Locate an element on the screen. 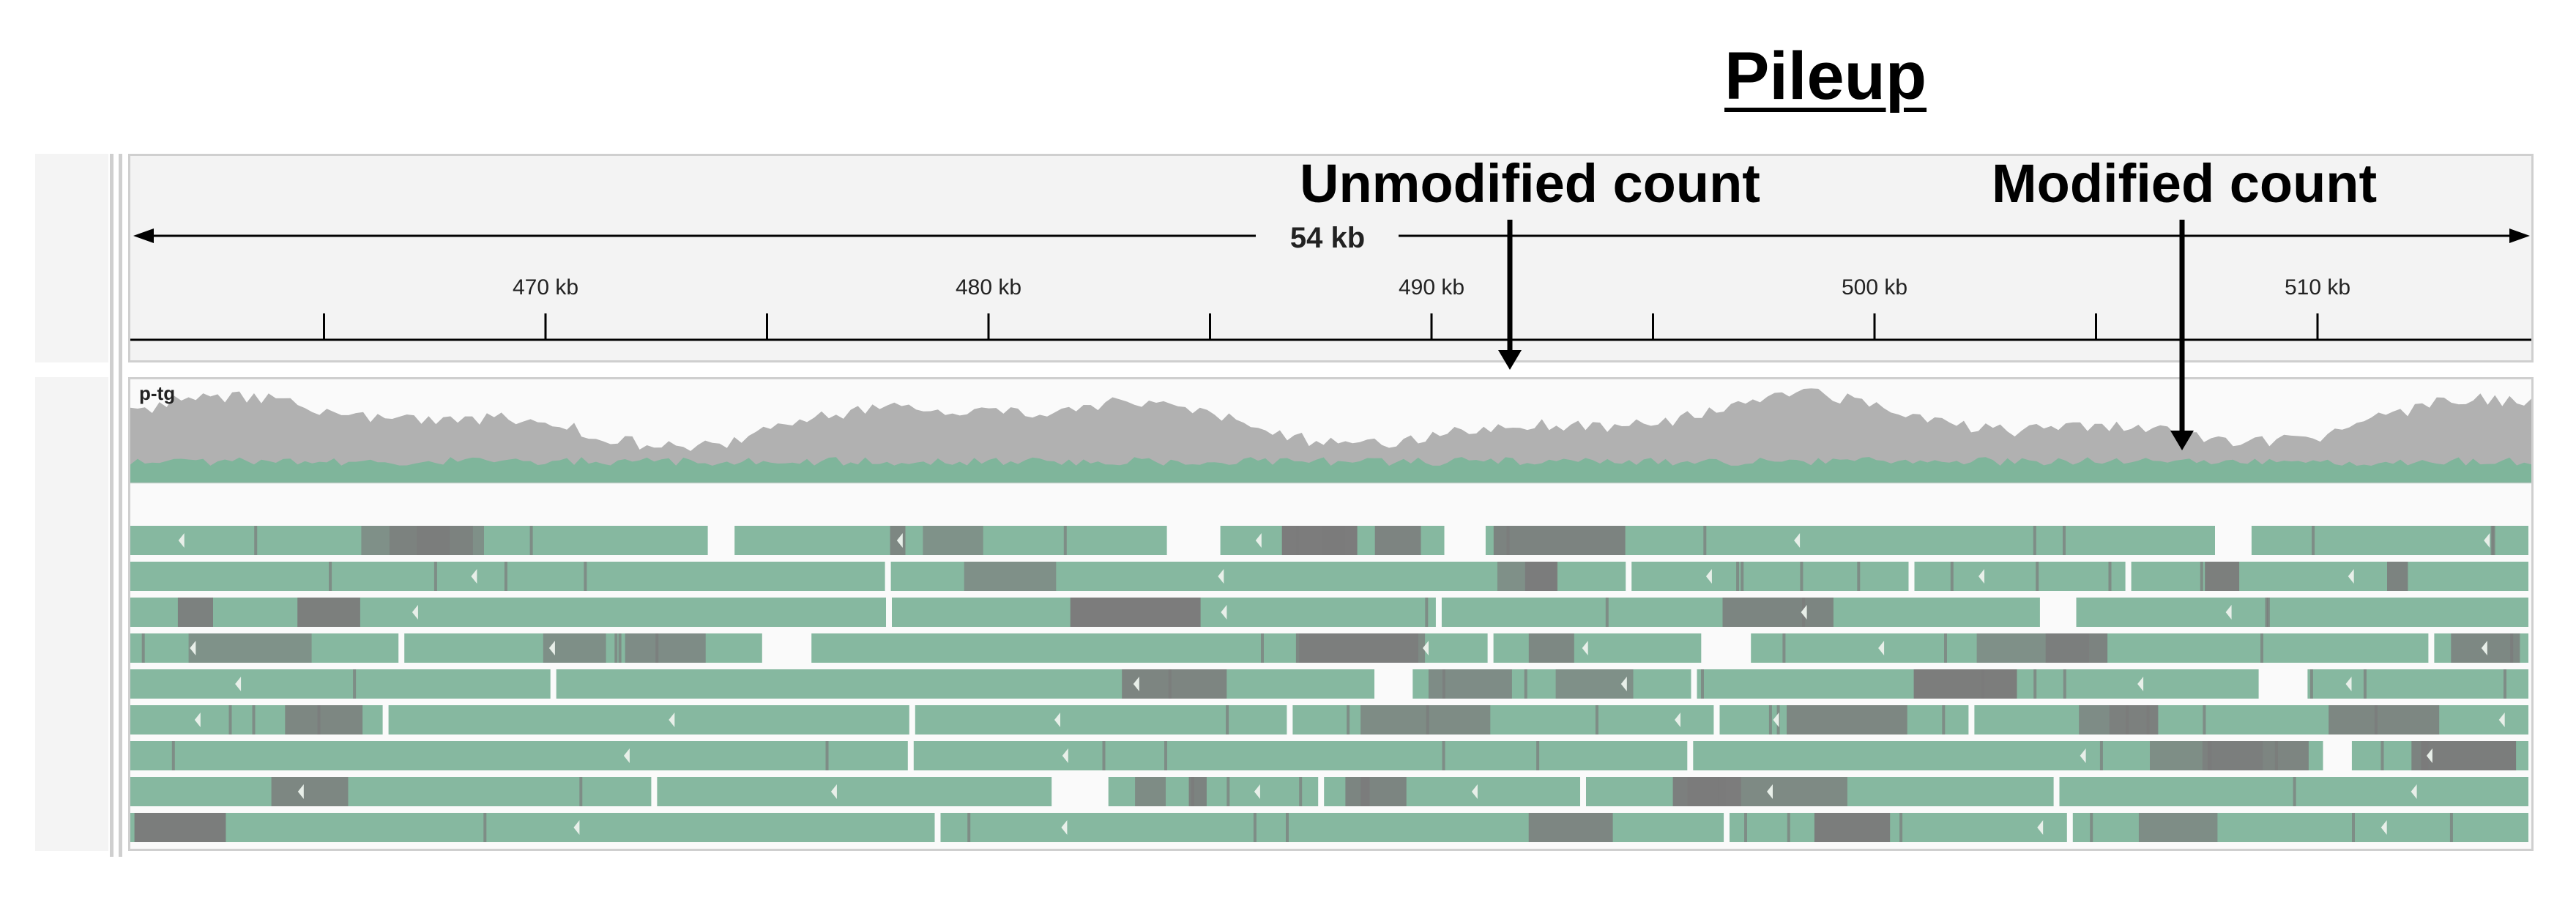  panel-divider-inner is located at coordinates (120, 506).